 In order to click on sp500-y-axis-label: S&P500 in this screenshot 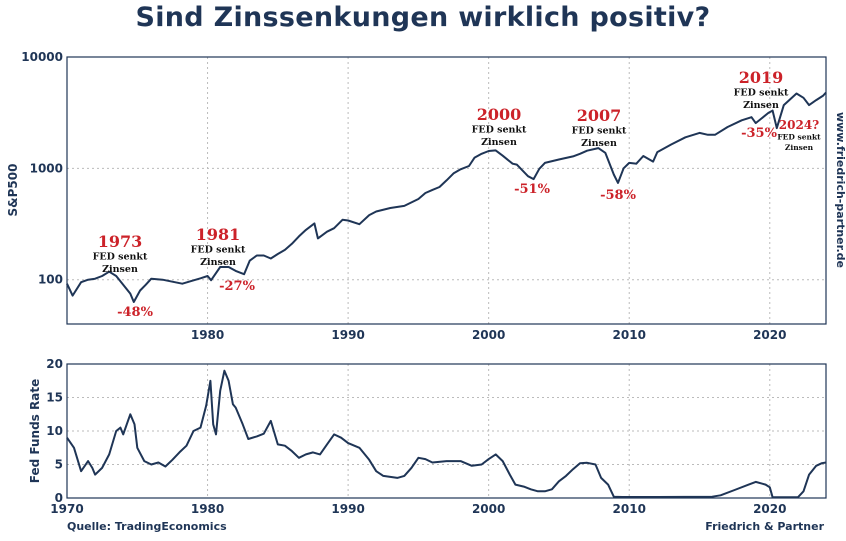, I will do `click(13, 190)`.